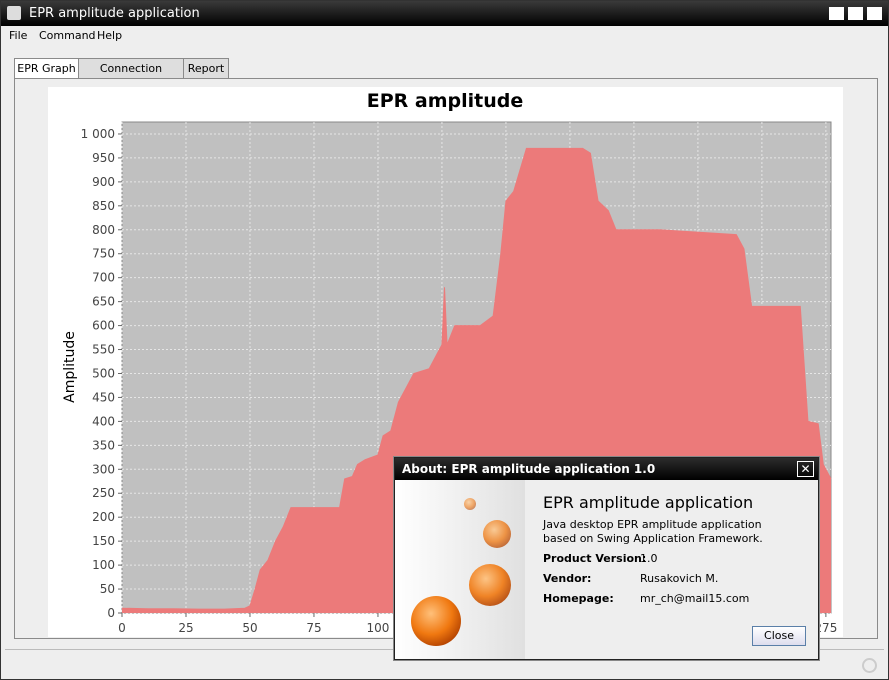 This screenshot has width=889, height=680. Describe the element at coordinates (46, 68) in the screenshot. I see `tab: EPR Graph` at that location.